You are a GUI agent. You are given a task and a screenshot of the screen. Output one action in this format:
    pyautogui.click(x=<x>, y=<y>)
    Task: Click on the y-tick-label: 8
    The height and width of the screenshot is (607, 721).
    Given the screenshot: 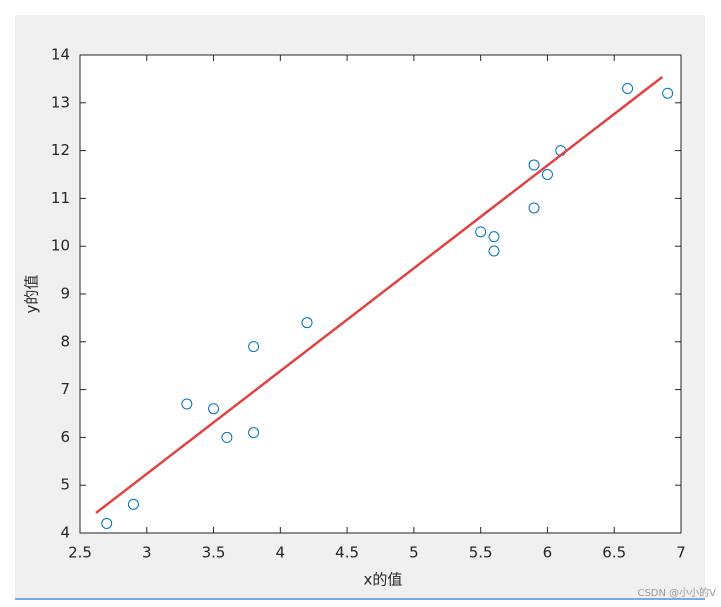 What is the action you would take?
    pyautogui.click(x=65, y=341)
    